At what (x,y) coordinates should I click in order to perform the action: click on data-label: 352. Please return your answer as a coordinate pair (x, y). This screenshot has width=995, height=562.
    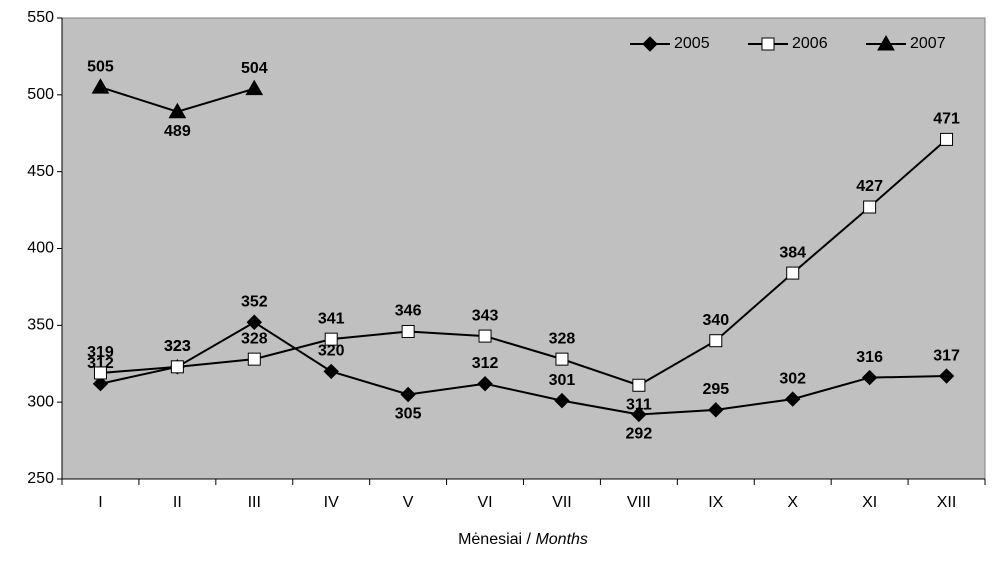
    Looking at the image, I should click on (254, 301).